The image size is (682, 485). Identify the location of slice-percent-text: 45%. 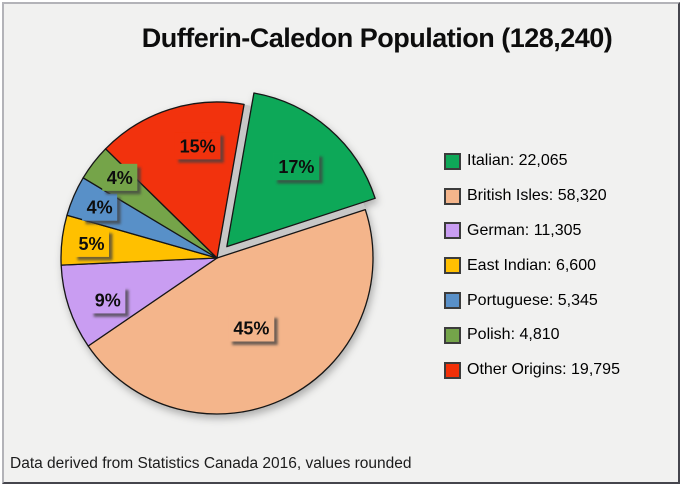
(251, 328).